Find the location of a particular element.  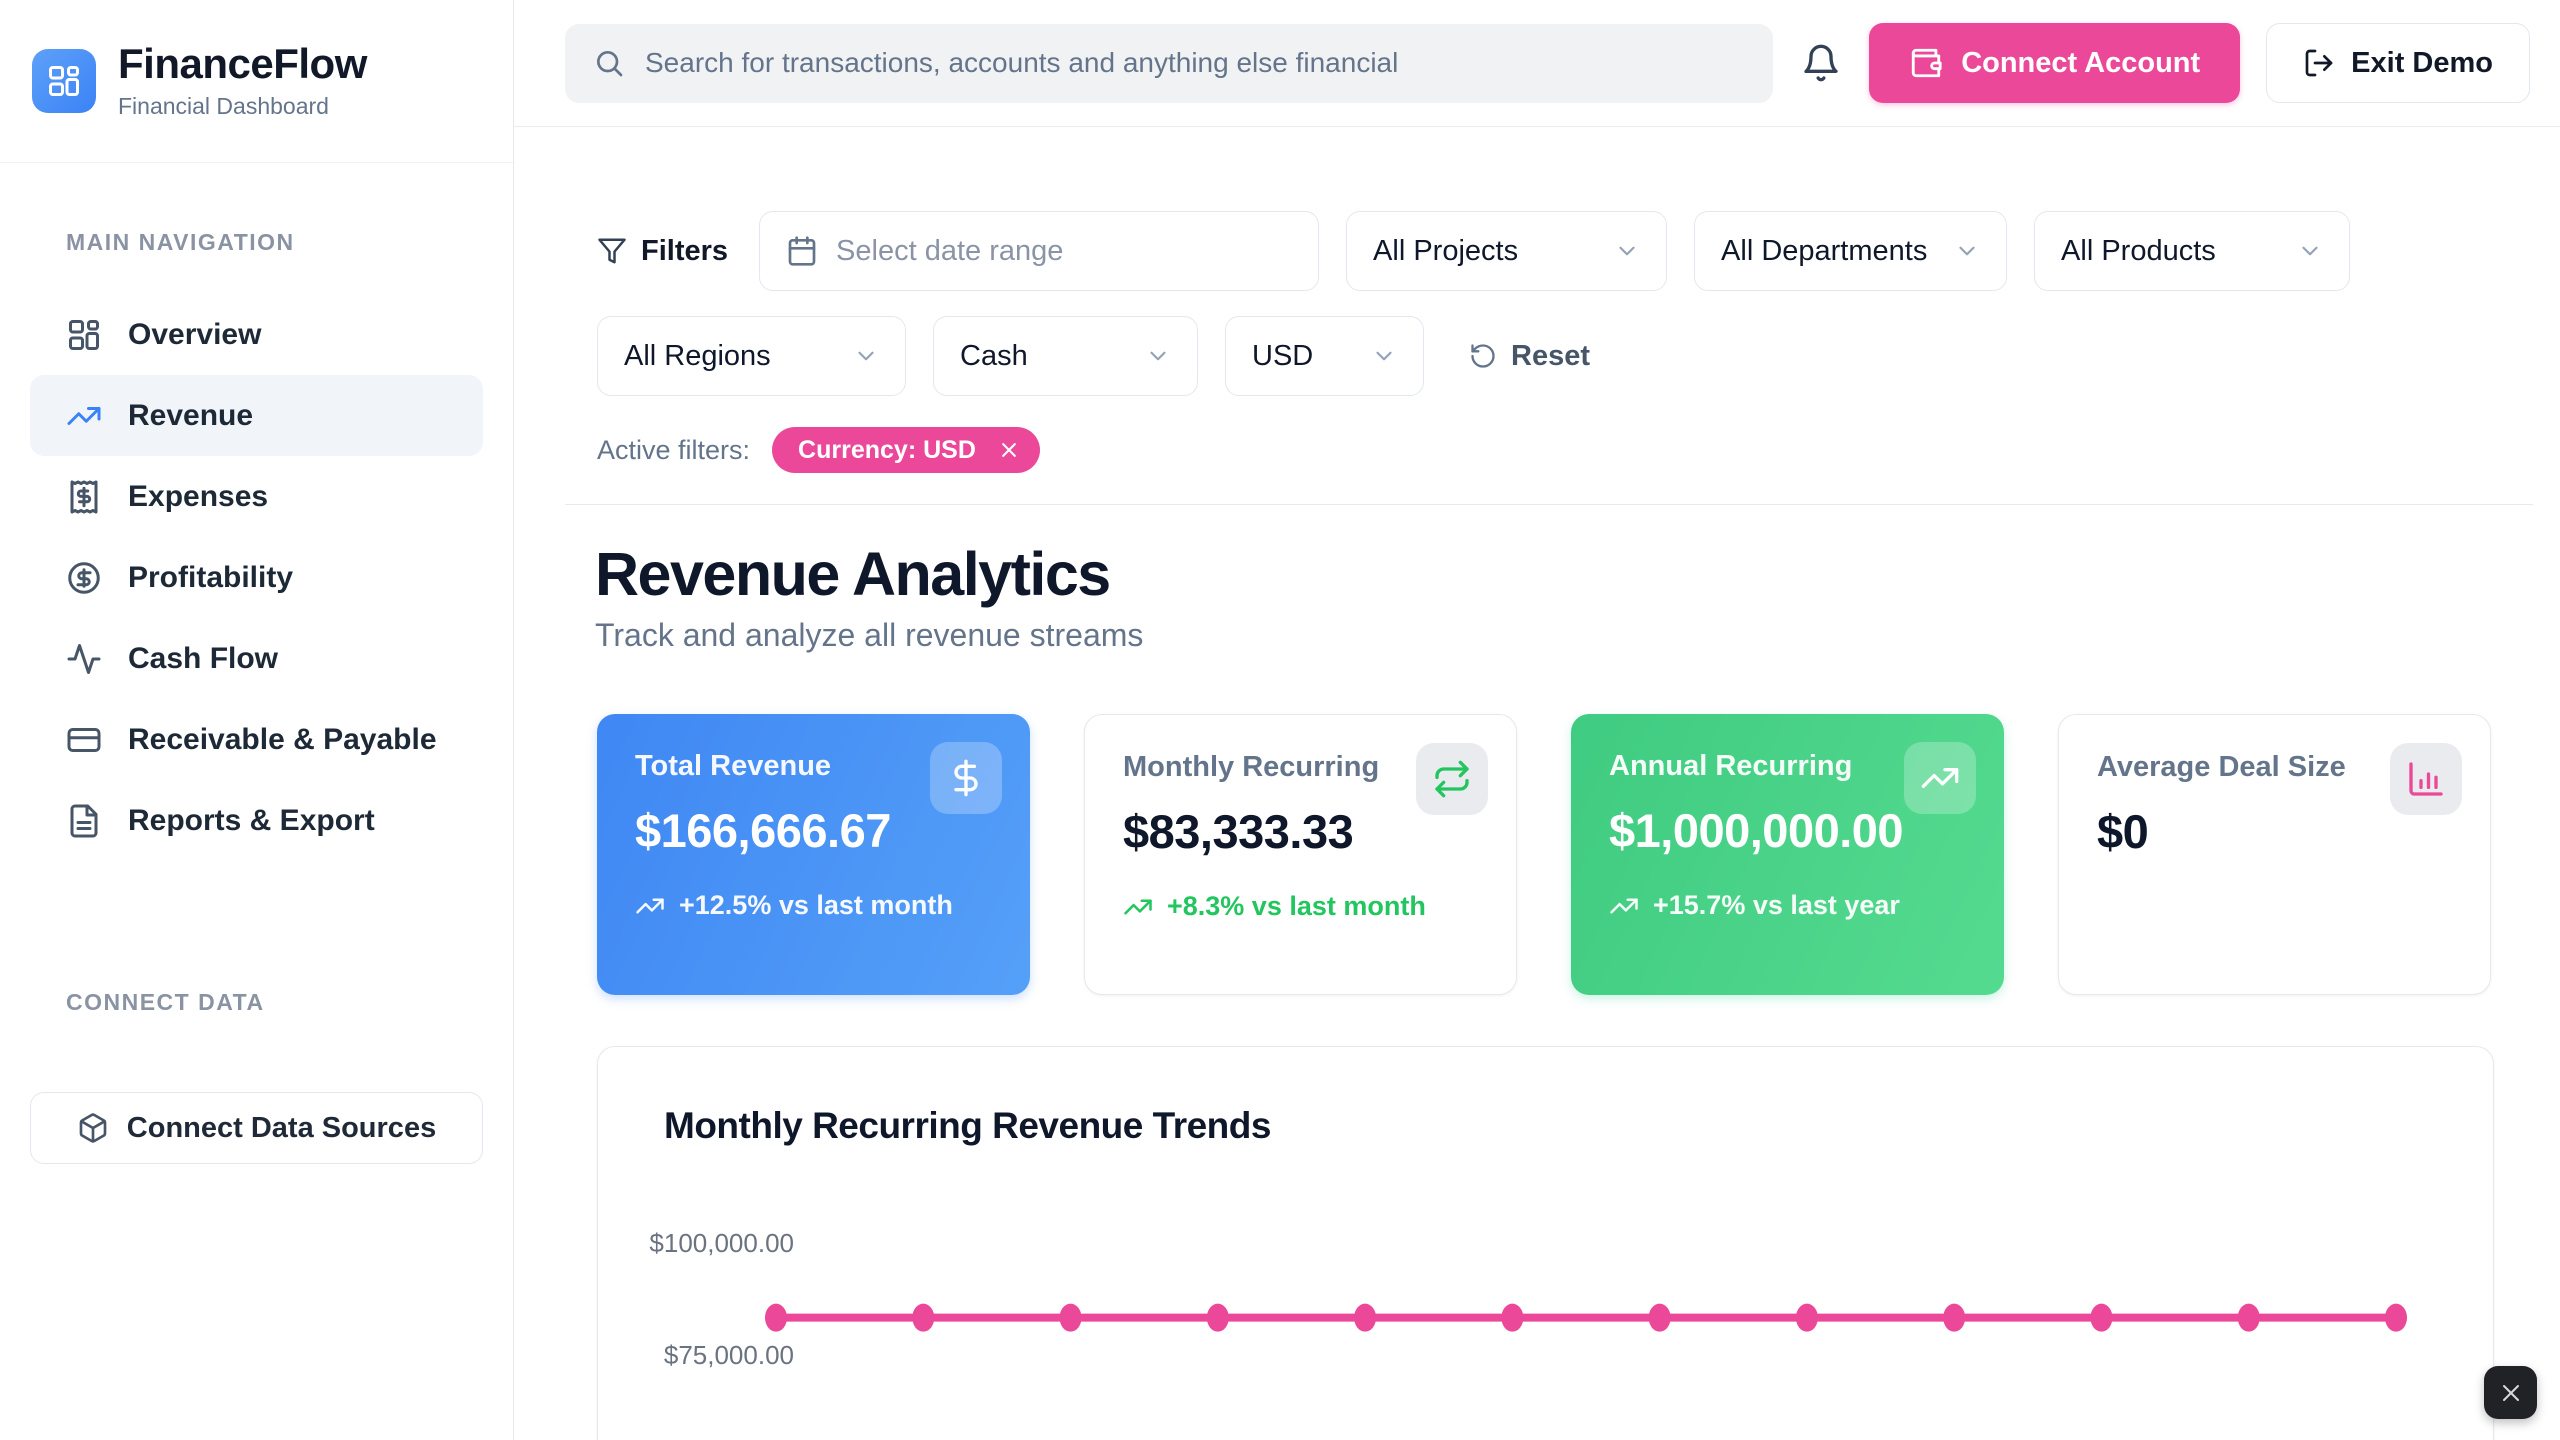

search-input is located at coordinates (1195, 63).